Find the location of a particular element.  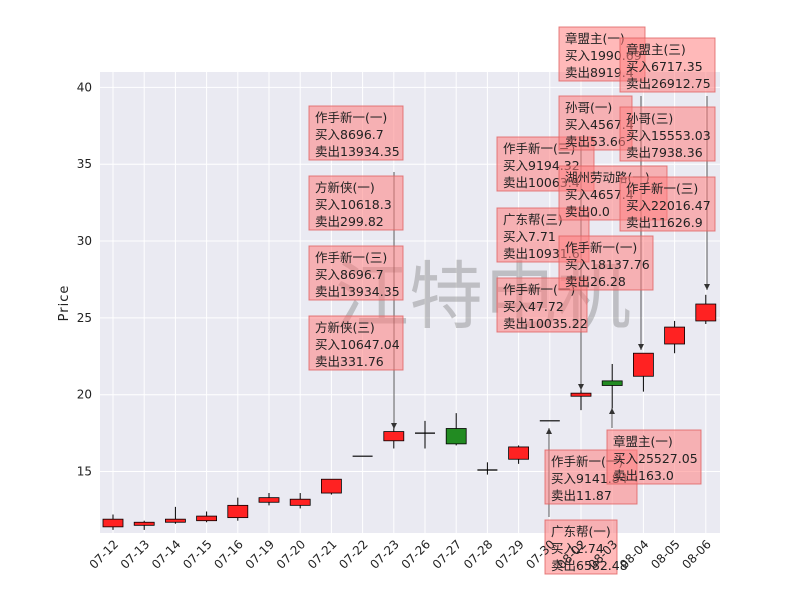

annotation-text: 卖出331.76 is located at coordinates (349, 361).